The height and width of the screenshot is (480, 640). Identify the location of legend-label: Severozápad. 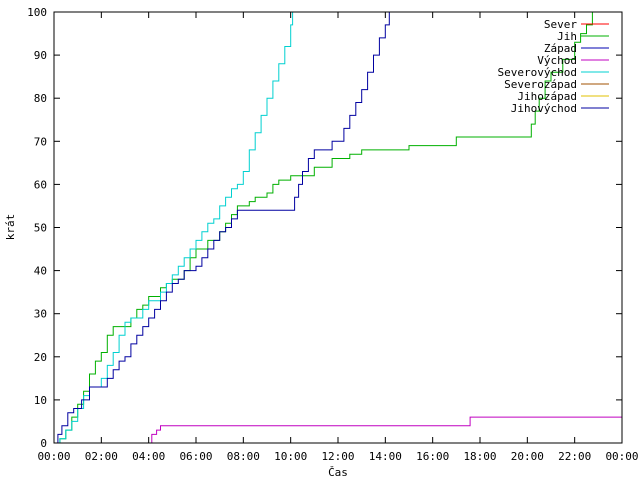
(540, 84).